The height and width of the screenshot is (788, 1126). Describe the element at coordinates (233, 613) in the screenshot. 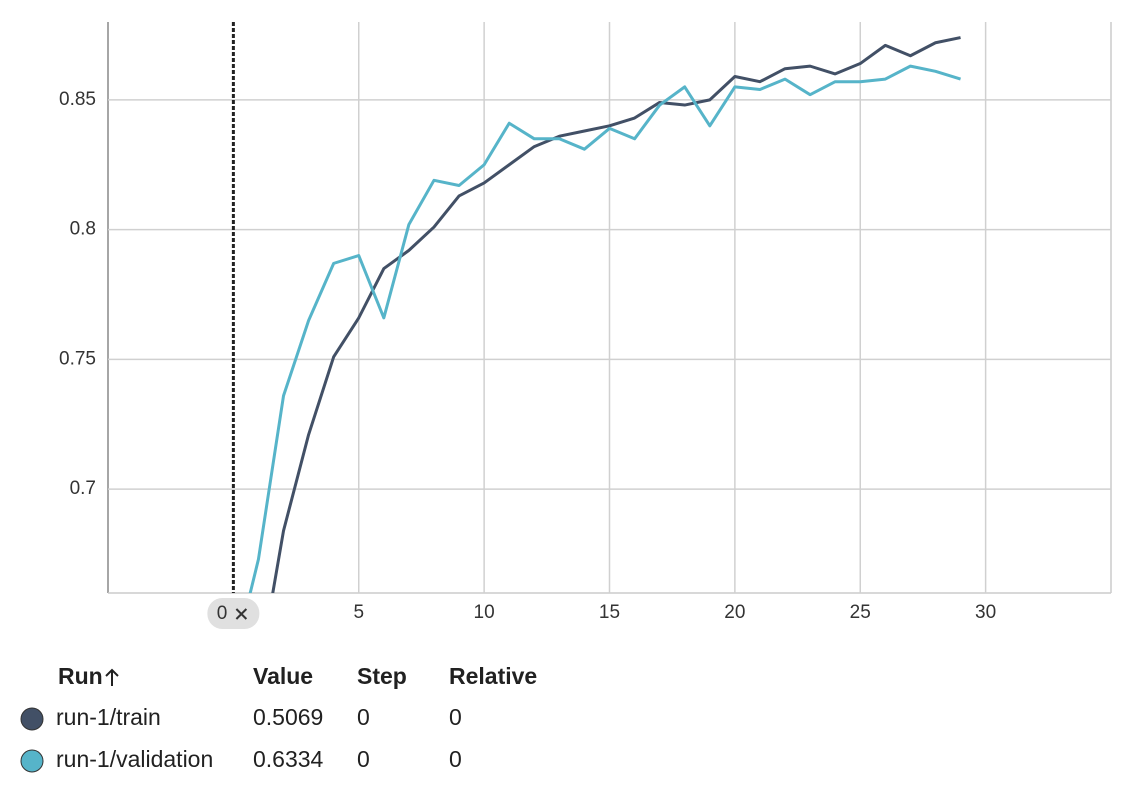

I see `step-marker-chip` at that location.